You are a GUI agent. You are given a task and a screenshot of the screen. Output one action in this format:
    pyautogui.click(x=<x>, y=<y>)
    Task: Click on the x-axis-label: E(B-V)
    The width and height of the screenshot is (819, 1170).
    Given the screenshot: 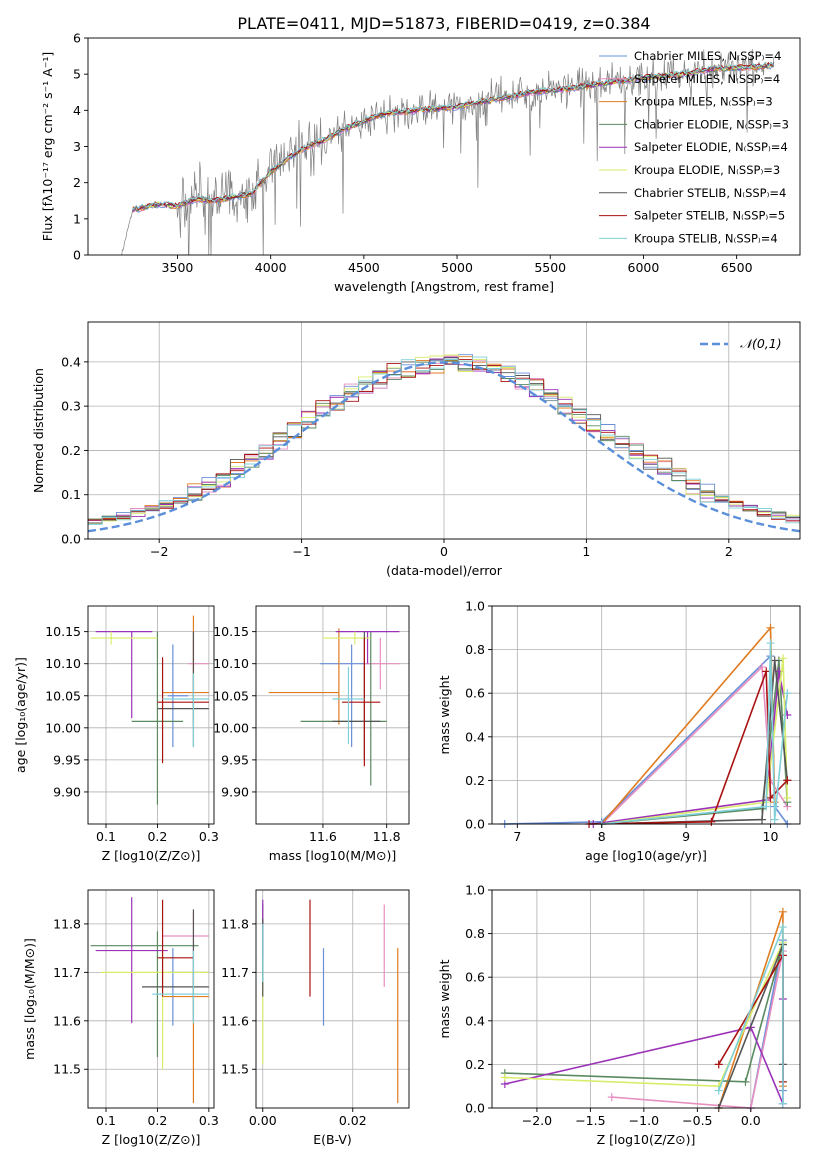 What is the action you would take?
    pyautogui.click(x=332, y=1139)
    